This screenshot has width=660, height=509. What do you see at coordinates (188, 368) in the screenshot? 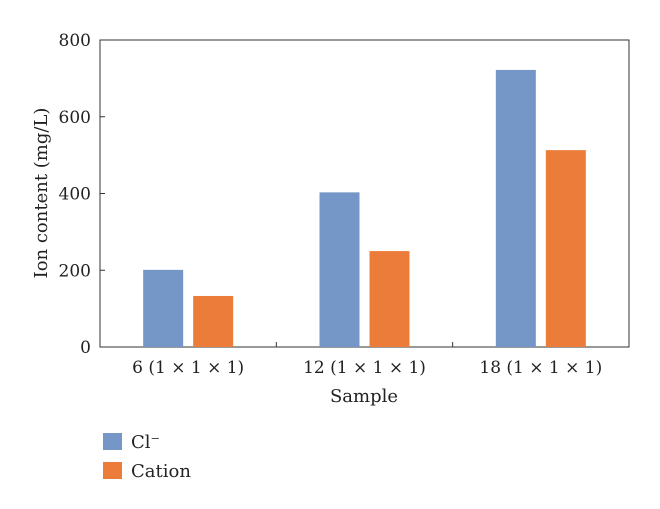
I see `x-tick-label: 6 (1 × 1 × 1)` at bounding box center [188, 368].